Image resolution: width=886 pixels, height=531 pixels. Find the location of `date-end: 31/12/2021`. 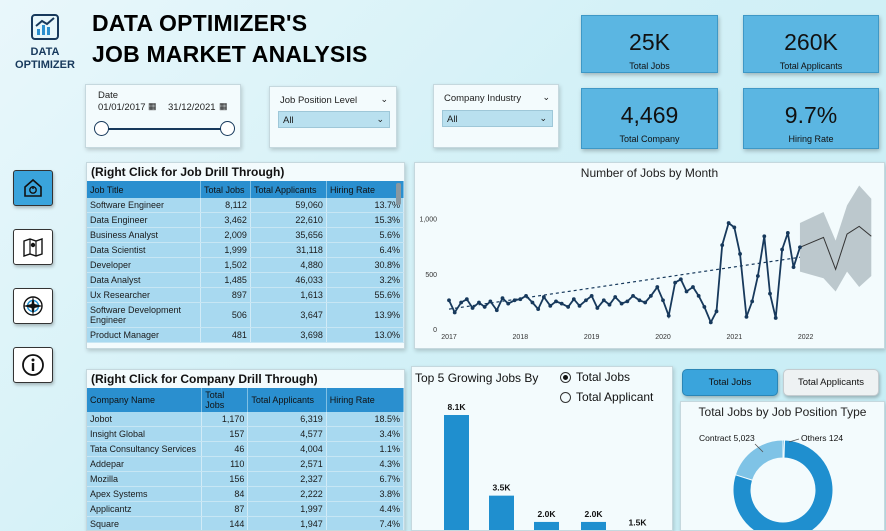

date-end: 31/12/2021 is located at coordinates (192, 107).